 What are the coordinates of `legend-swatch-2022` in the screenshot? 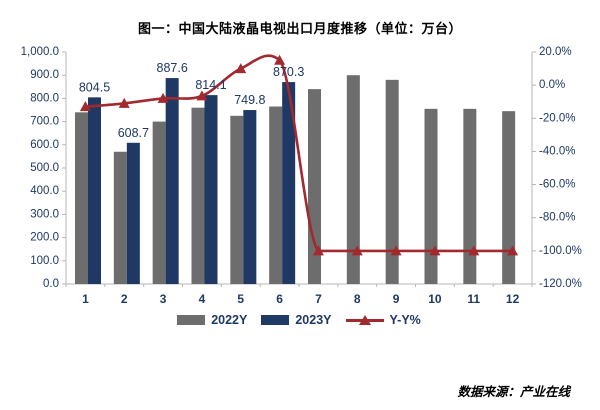 It's located at (191, 320).